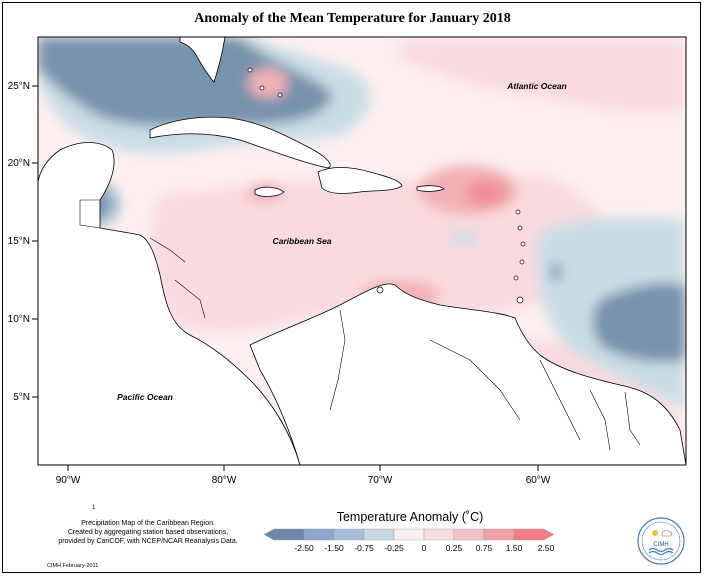 The image size is (705, 577). Describe the element at coordinates (301, 241) in the screenshot. I see `caribbean-sea-label: Caribbean Sea` at that location.